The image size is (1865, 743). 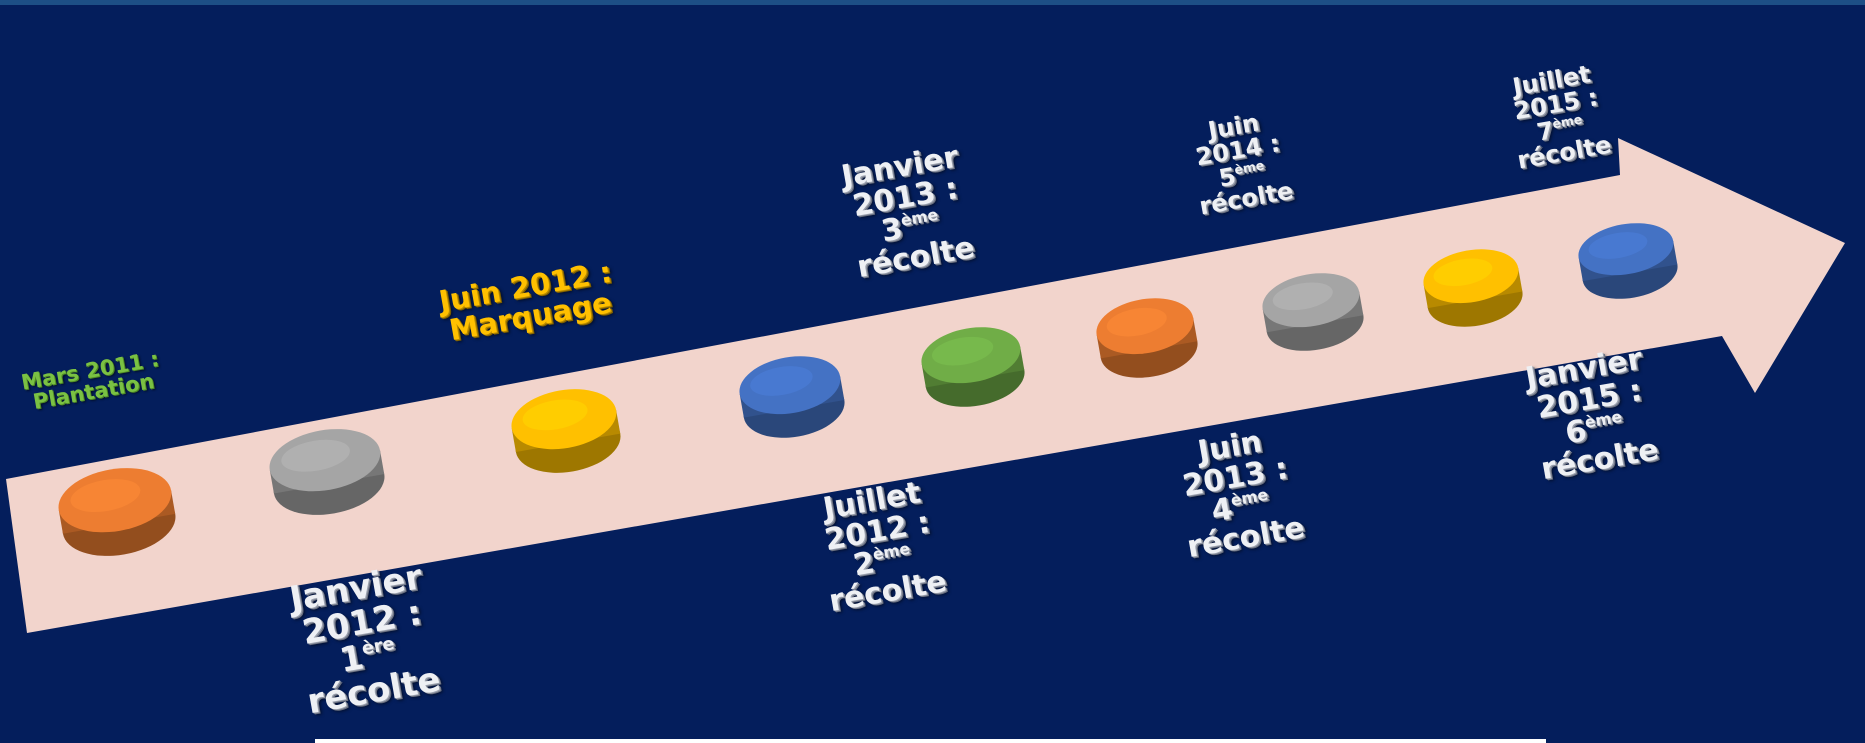 I want to click on event-label-juillet-2012: Juillet 2012 : 2ème récolte, so click(x=885, y=547).